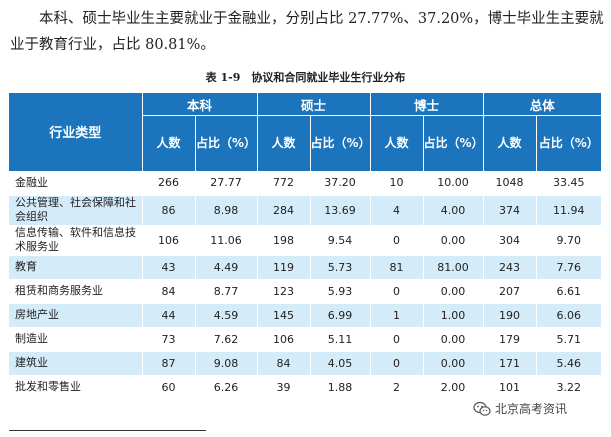 The height and width of the screenshot is (437, 611). I want to click on count-cell: 73, so click(169, 339).